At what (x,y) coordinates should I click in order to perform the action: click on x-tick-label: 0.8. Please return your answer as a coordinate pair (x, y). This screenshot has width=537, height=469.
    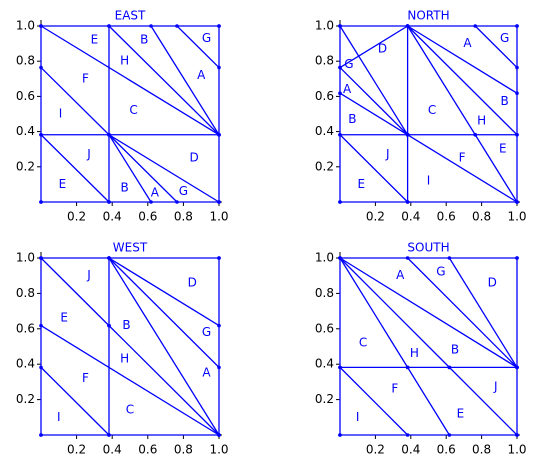
    Looking at the image, I should click on (481, 450).